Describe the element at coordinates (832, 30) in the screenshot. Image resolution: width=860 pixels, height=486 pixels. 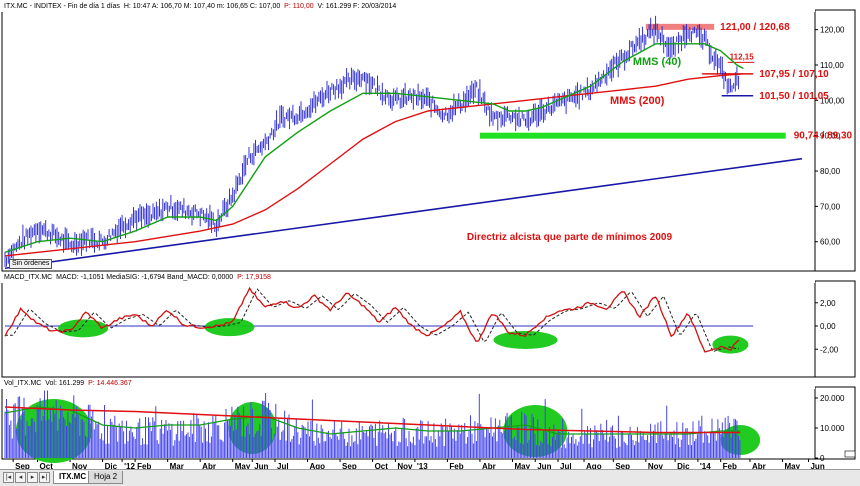
I see `price-y-tick-label: 120,00` at that location.